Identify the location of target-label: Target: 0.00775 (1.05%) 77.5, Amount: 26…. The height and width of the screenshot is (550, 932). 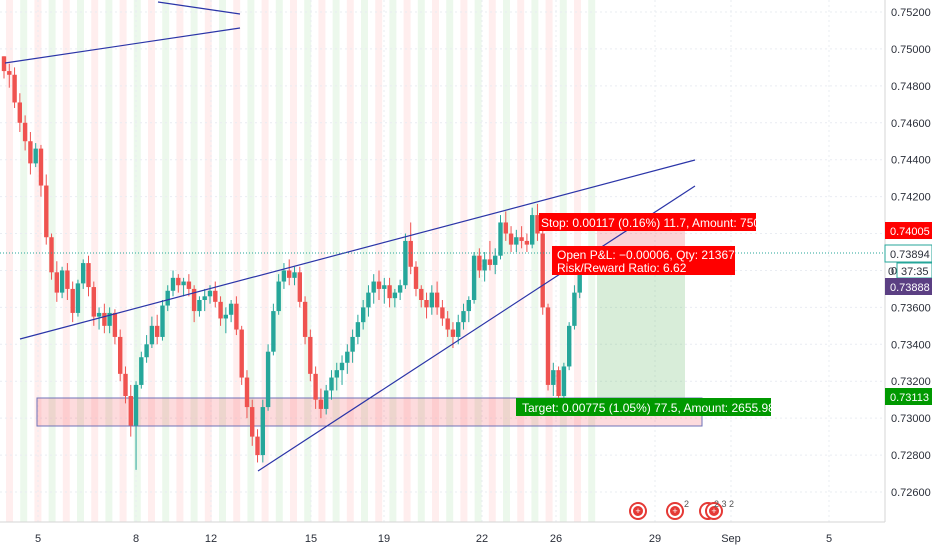
(645, 407).